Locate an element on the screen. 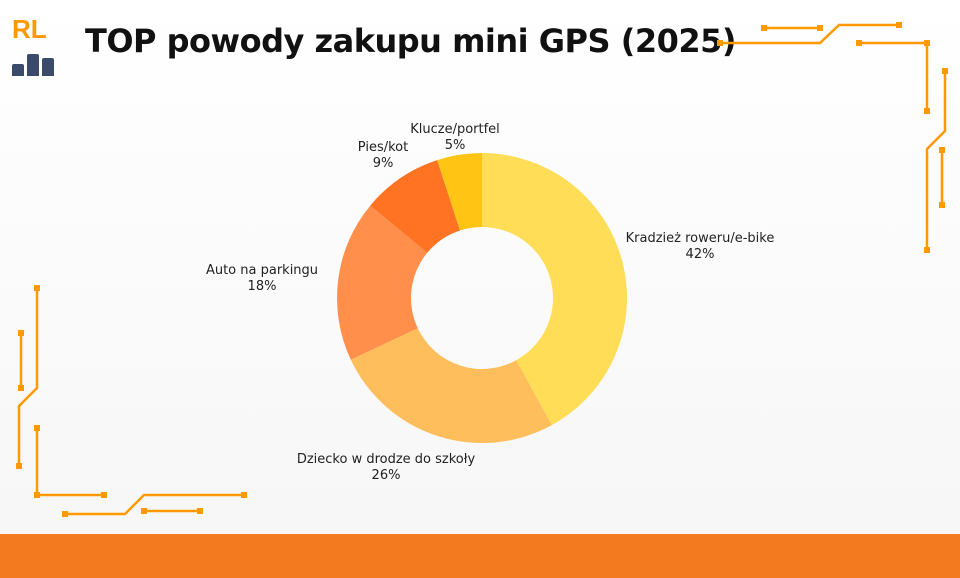 The image size is (960, 578). value-label: 9% is located at coordinates (383, 163).